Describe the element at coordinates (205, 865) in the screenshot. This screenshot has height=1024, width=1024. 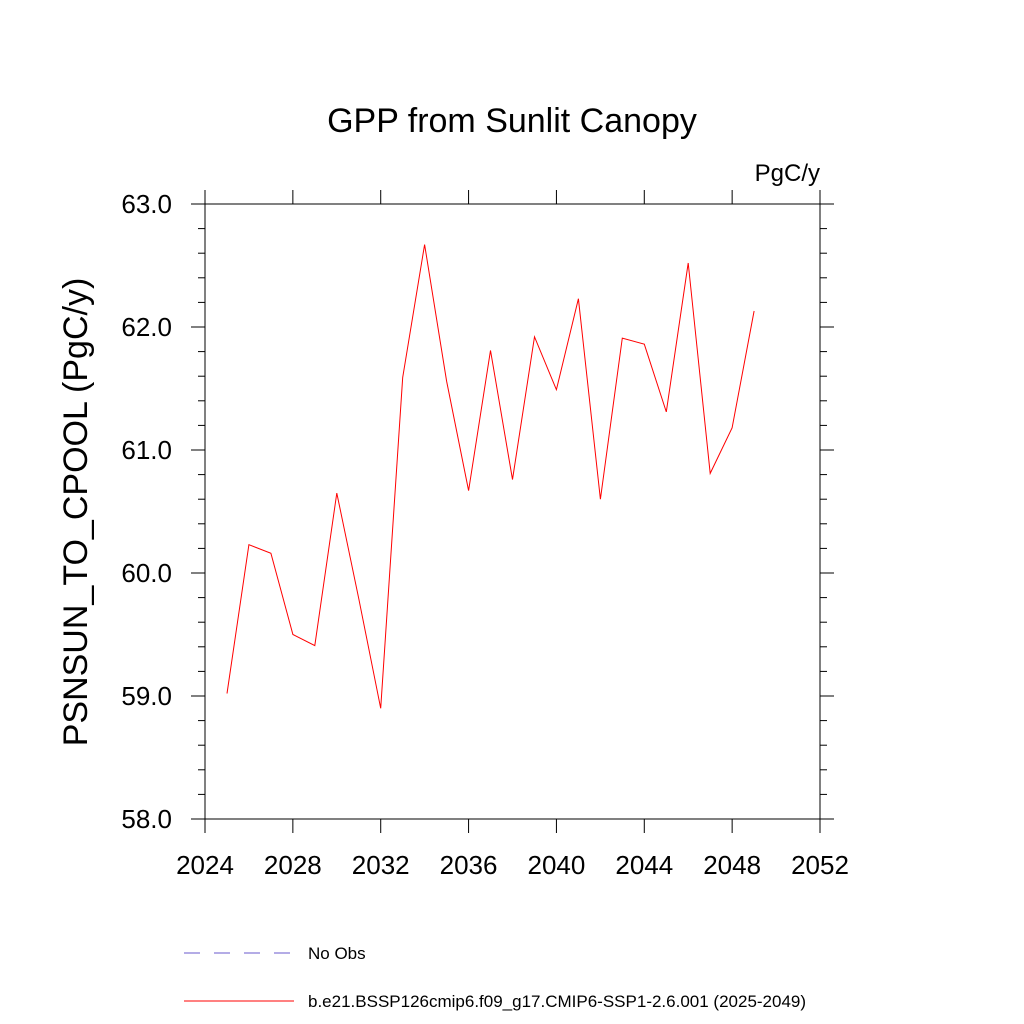
I see `x-tick-label: 2024` at that location.